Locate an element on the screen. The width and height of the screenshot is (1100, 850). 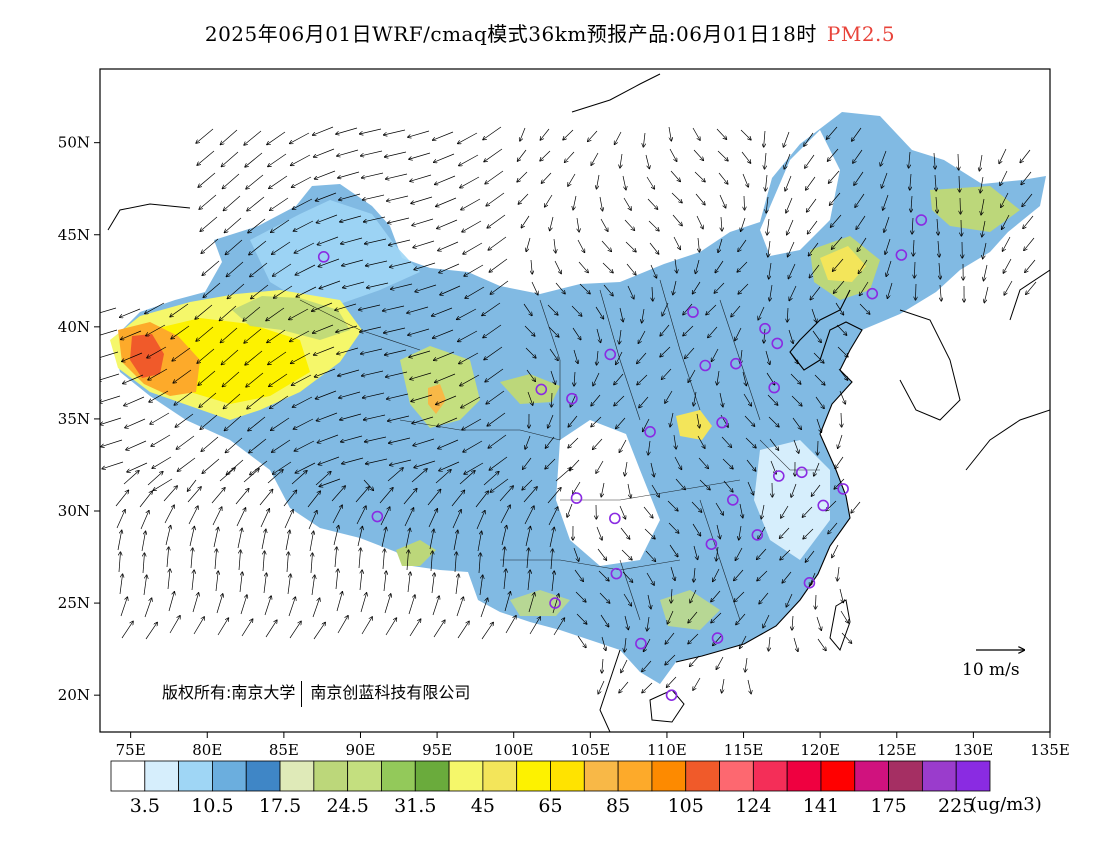
legend-swatch is located at coordinates (297, 776).